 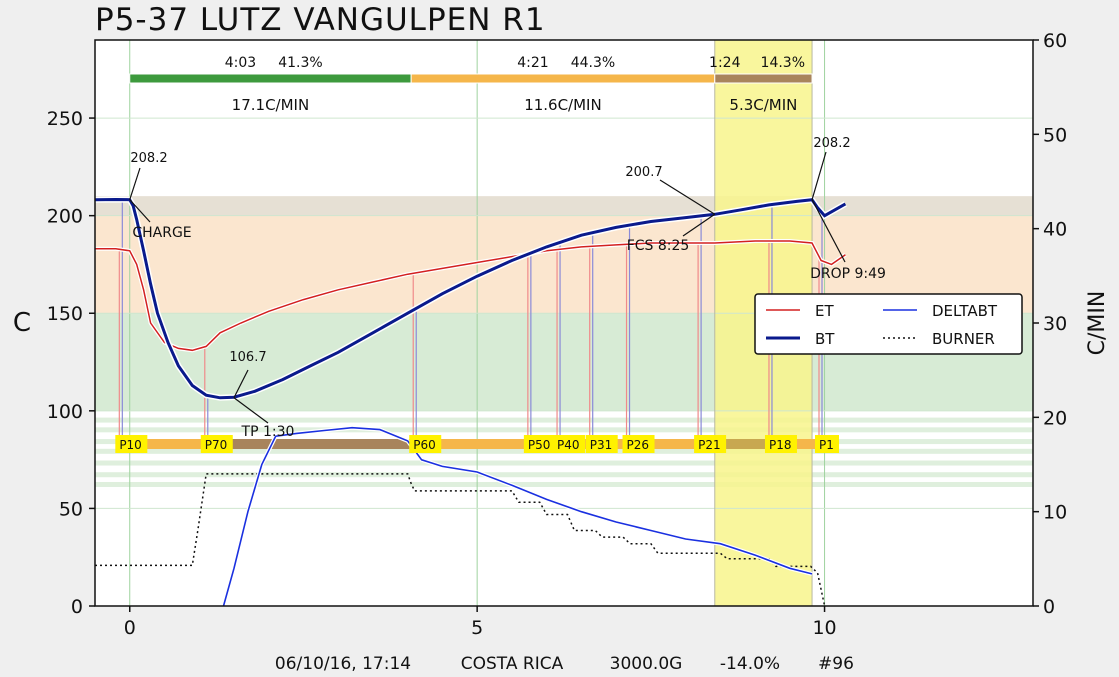 What do you see at coordinates (1055, 135) in the screenshot?
I see `y2-tick-label: 50` at bounding box center [1055, 135].